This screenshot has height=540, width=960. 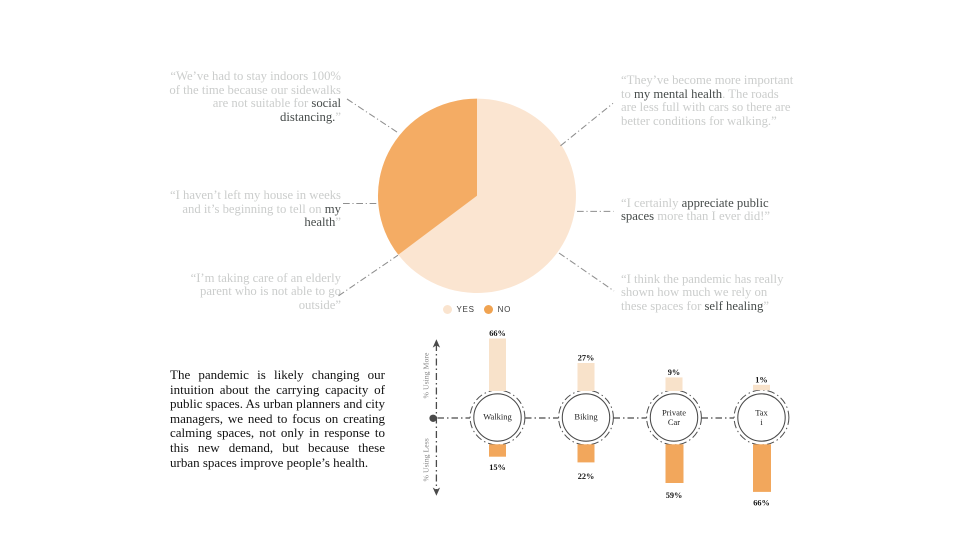 I want to click on svg-text: Biking, so click(x=586, y=416).